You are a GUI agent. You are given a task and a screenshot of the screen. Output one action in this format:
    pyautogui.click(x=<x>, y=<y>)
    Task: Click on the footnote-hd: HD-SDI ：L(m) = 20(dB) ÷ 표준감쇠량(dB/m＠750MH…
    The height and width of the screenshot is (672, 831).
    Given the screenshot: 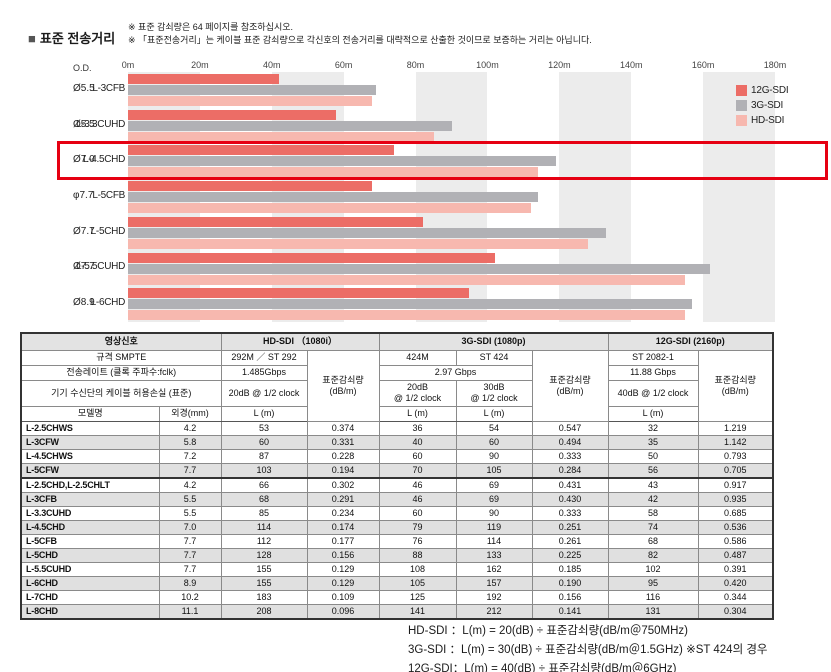 What is the action you would take?
    pyautogui.click(x=548, y=631)
    